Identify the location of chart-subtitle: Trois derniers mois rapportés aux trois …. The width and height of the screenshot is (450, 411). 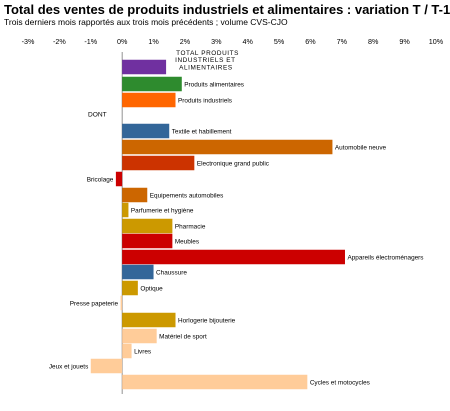
(146, 22).